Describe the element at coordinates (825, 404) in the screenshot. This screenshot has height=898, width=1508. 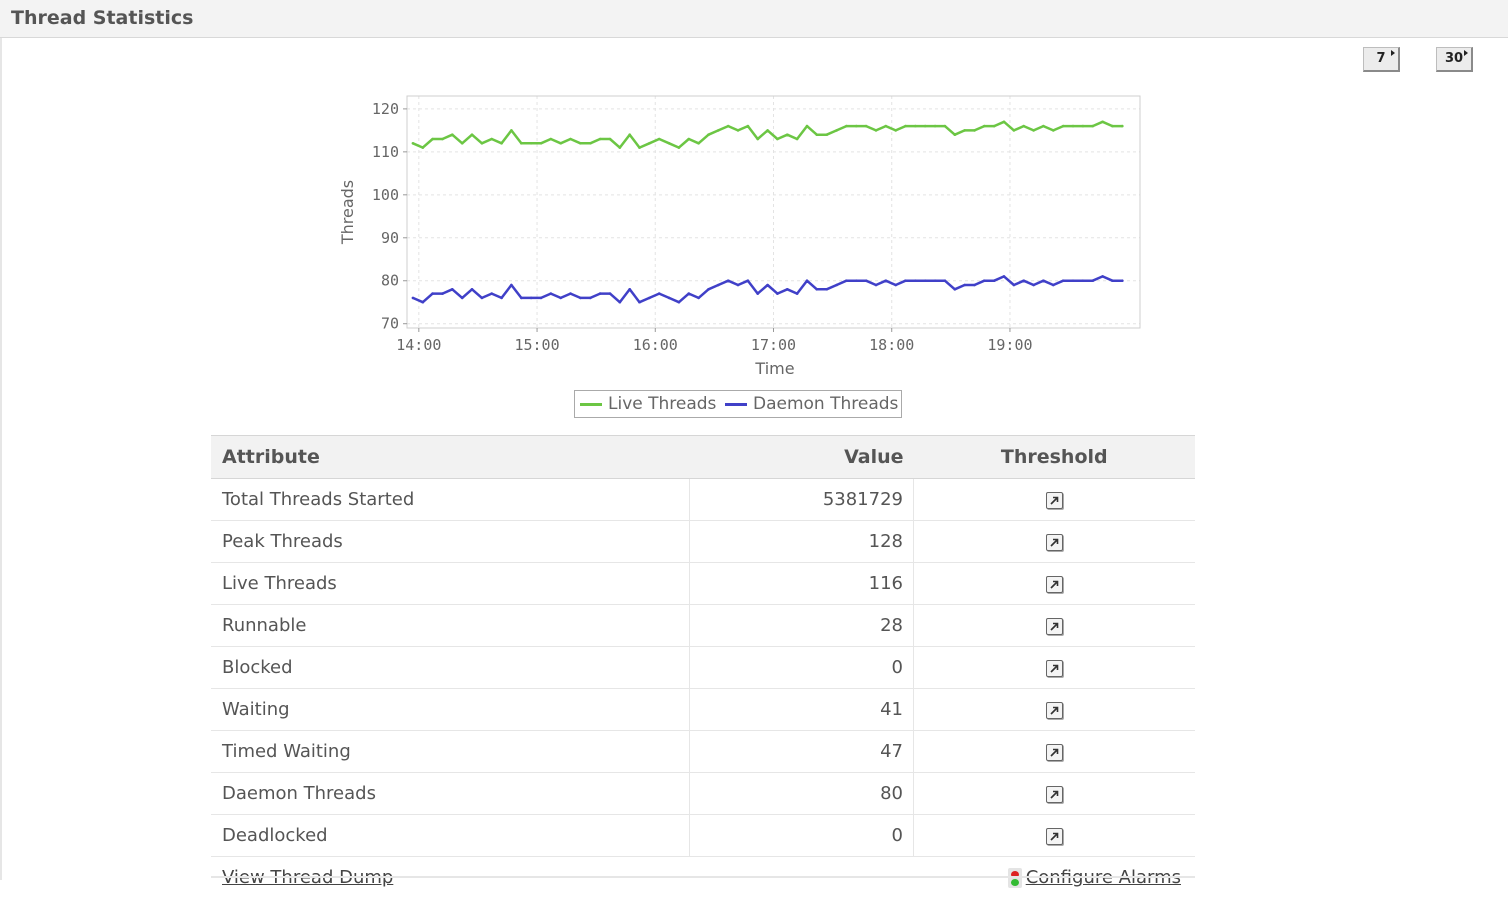
I see `legend-label-daemon: Daemon Threads` at that location.